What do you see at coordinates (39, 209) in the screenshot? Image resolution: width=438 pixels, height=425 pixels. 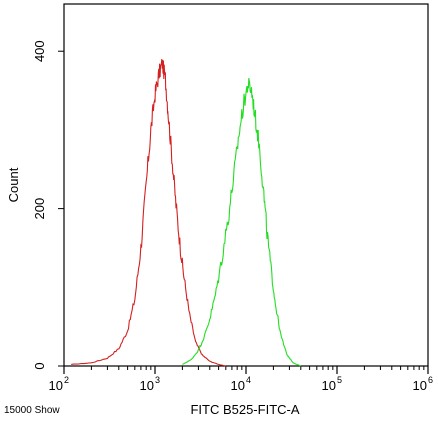 I see `y-tick-label: 200` at bounding box center [39, 209].